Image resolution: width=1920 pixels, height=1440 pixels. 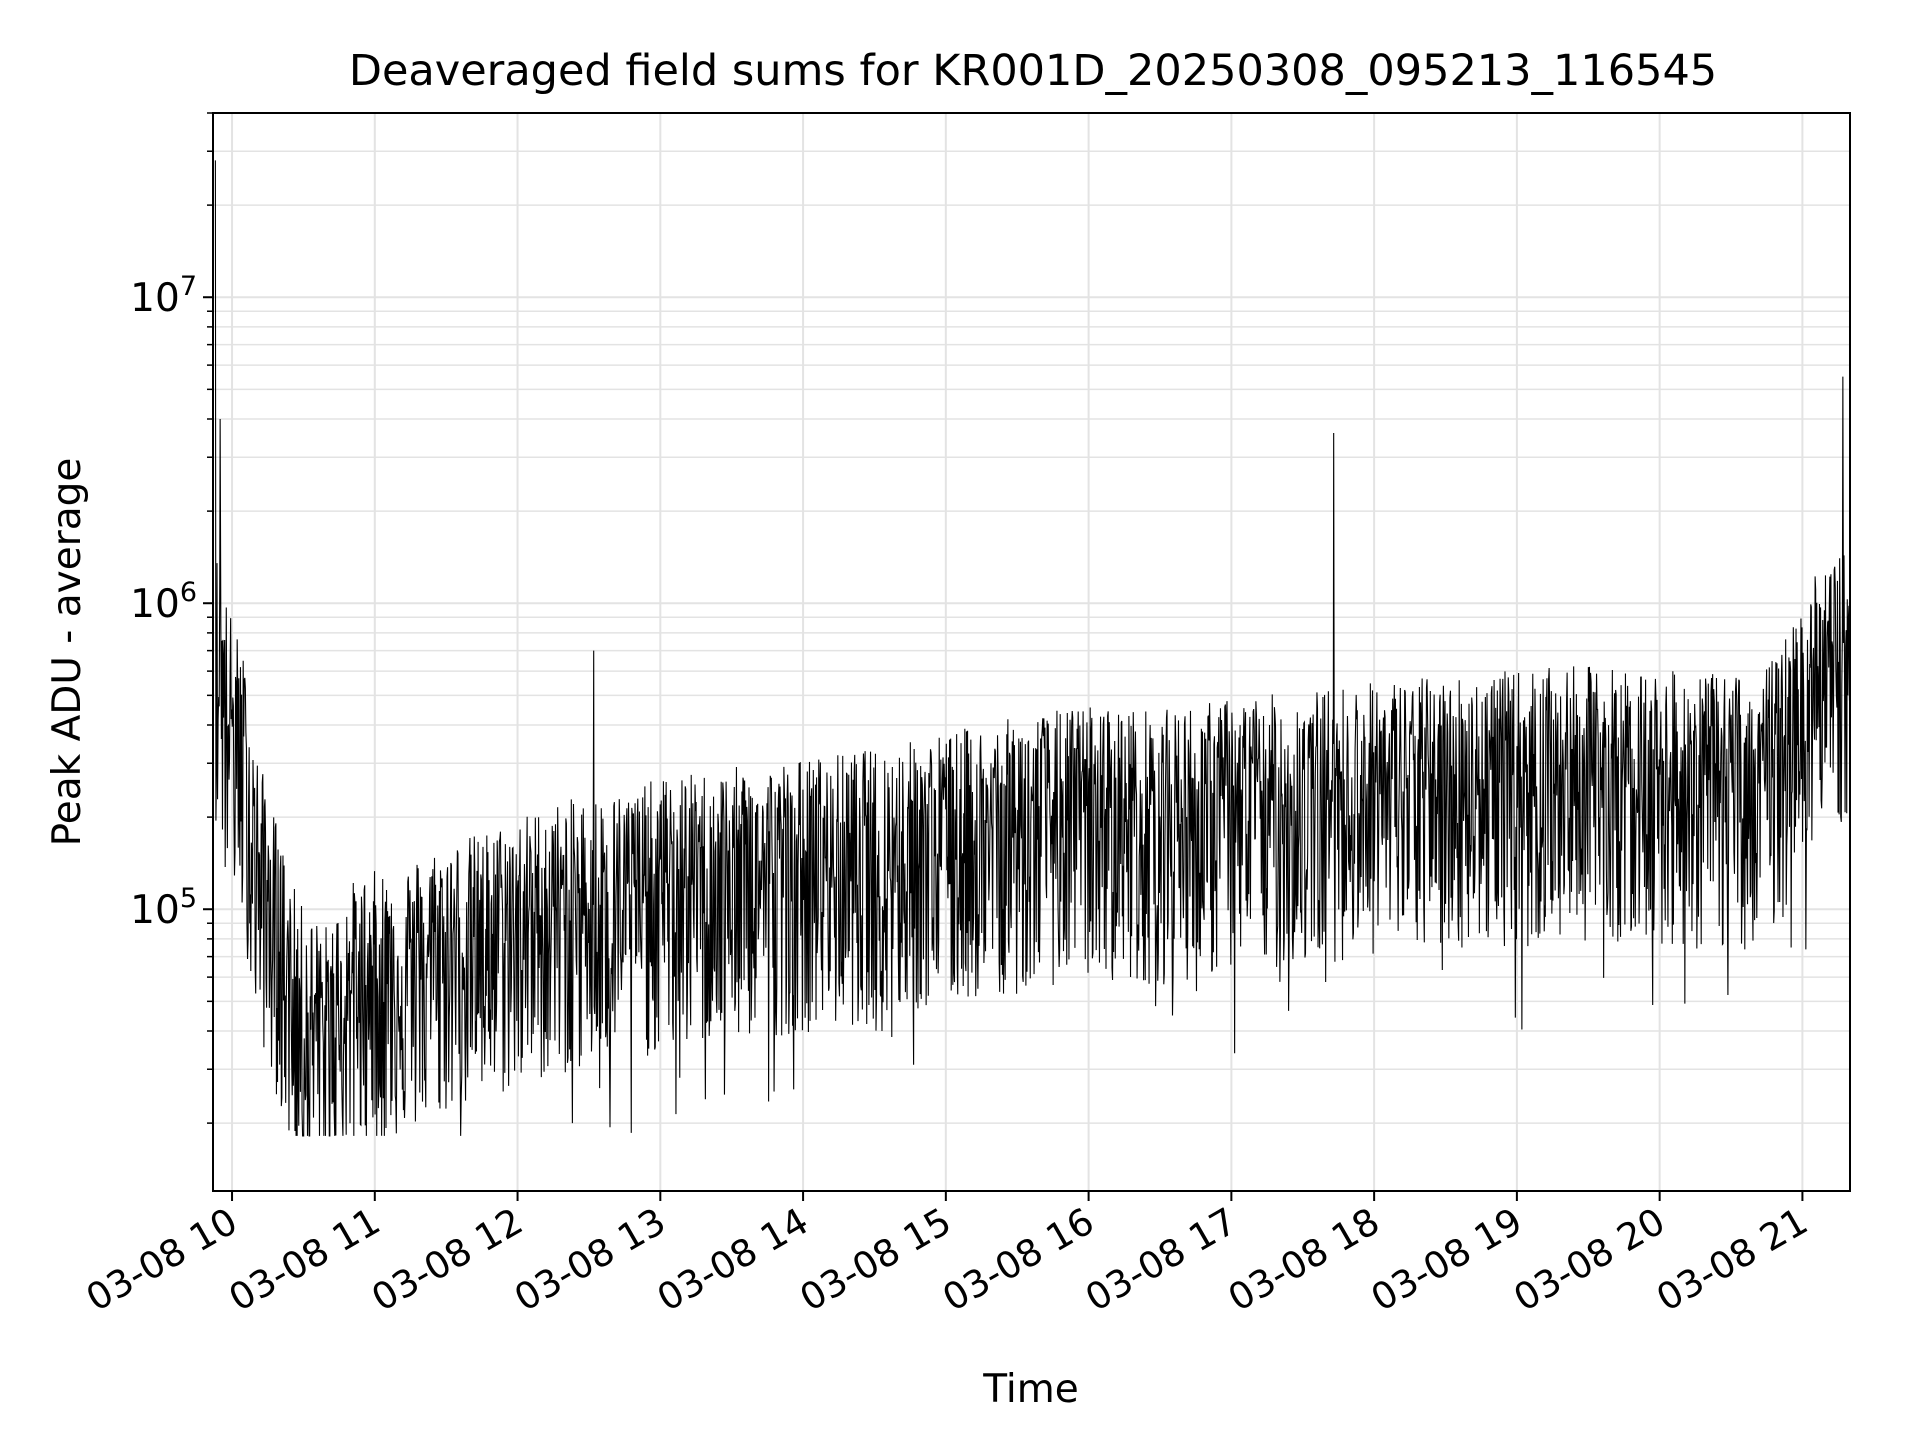 What do you see at coordinates (163, 296) in the screenshot?
I see `y-tick-label: 107` at bounding box center [163, 296].